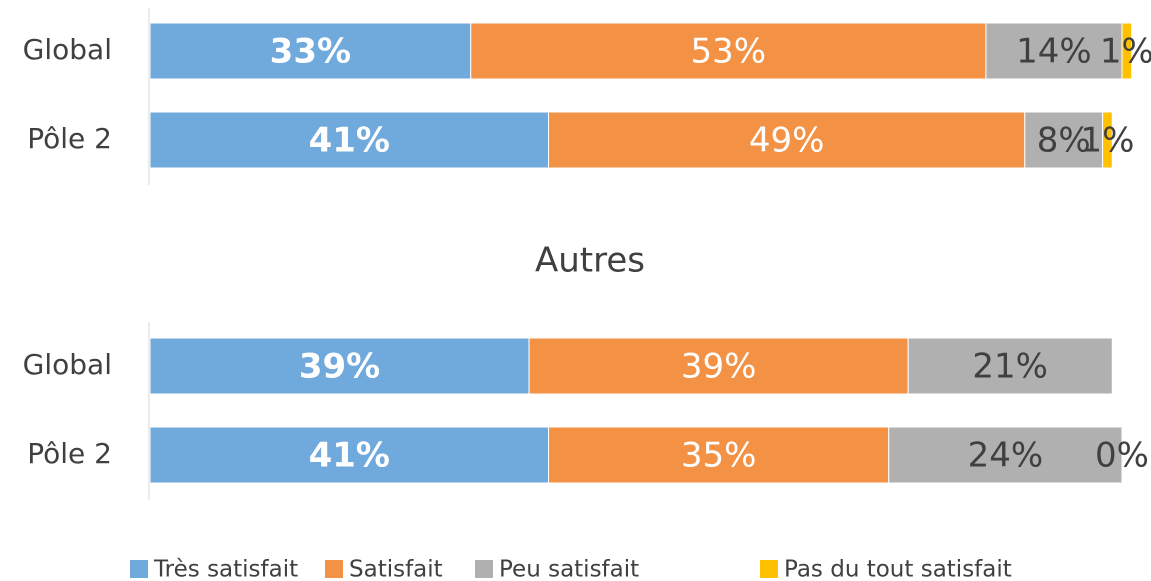  I want to click on data-label: 8%, so click(1064, 141).